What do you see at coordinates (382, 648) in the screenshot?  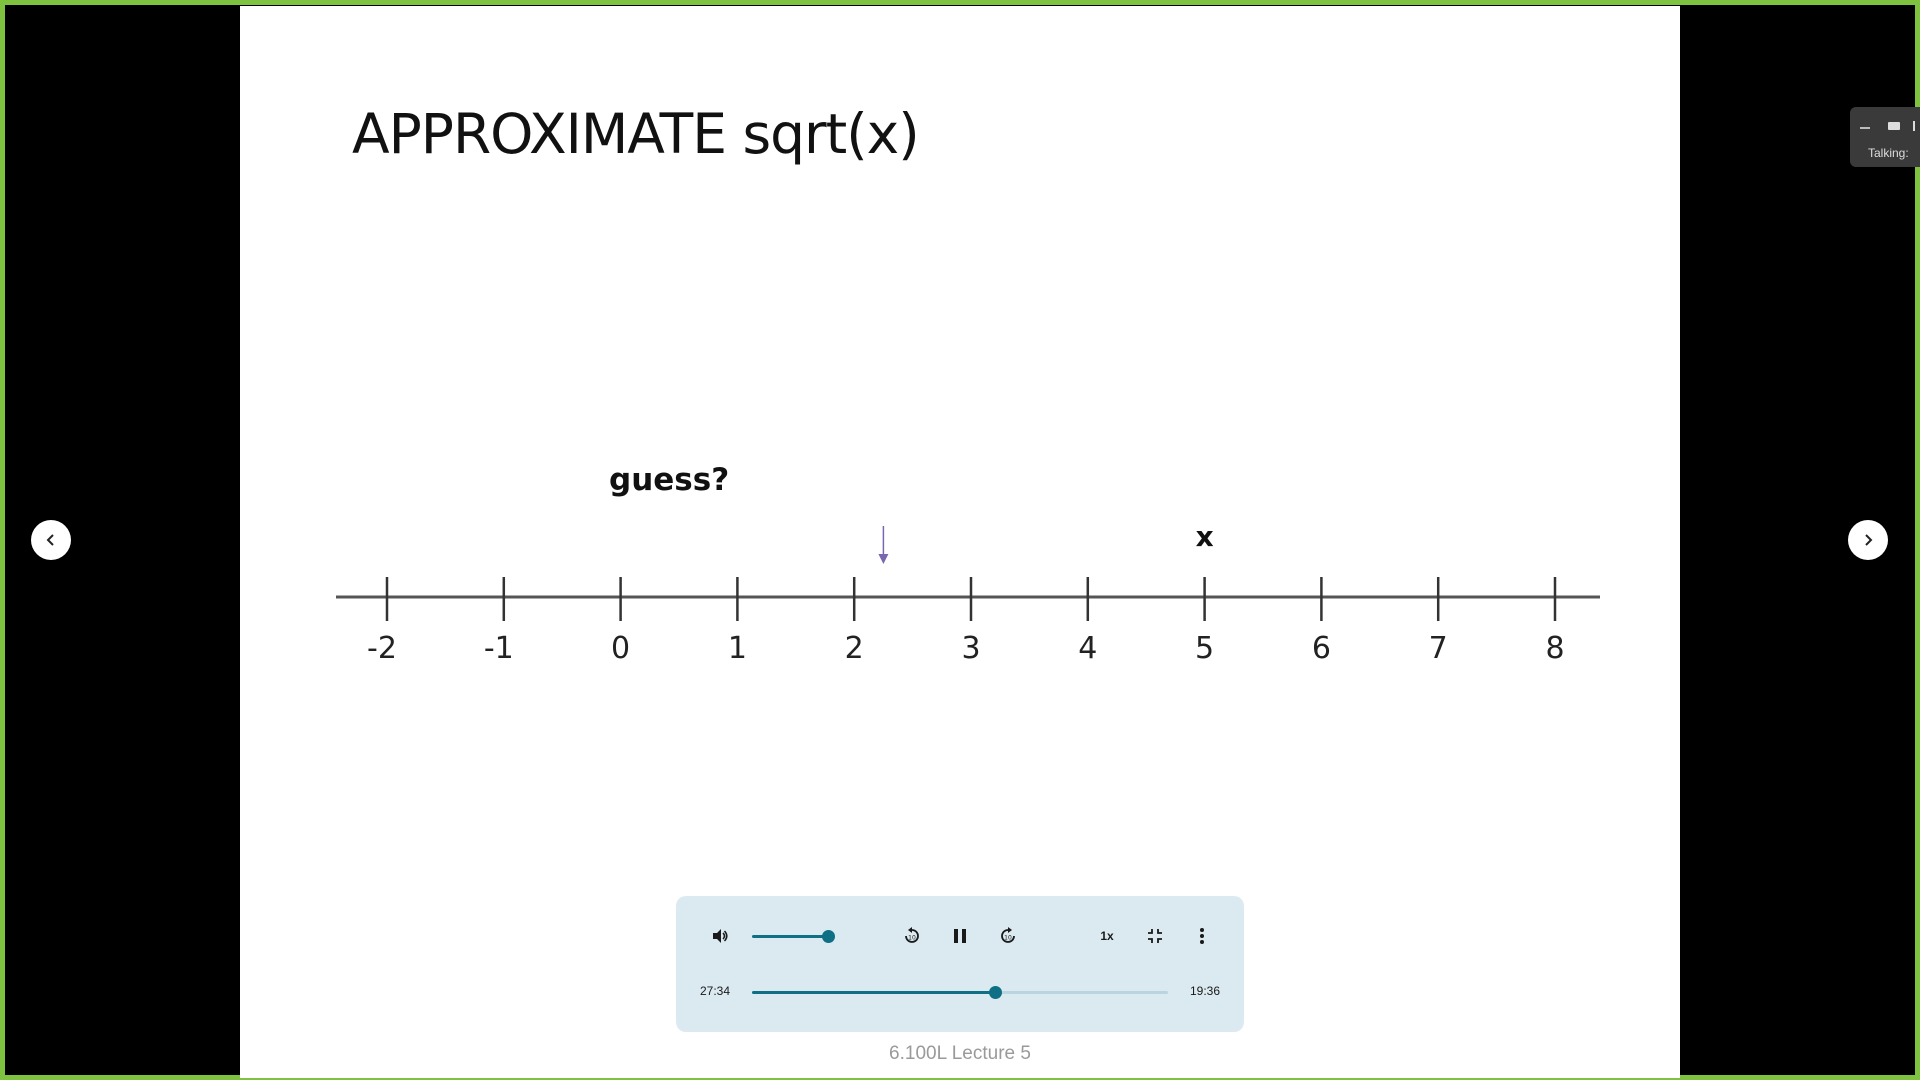 I see `tick-label: -2` at bounding box center [382, 648].